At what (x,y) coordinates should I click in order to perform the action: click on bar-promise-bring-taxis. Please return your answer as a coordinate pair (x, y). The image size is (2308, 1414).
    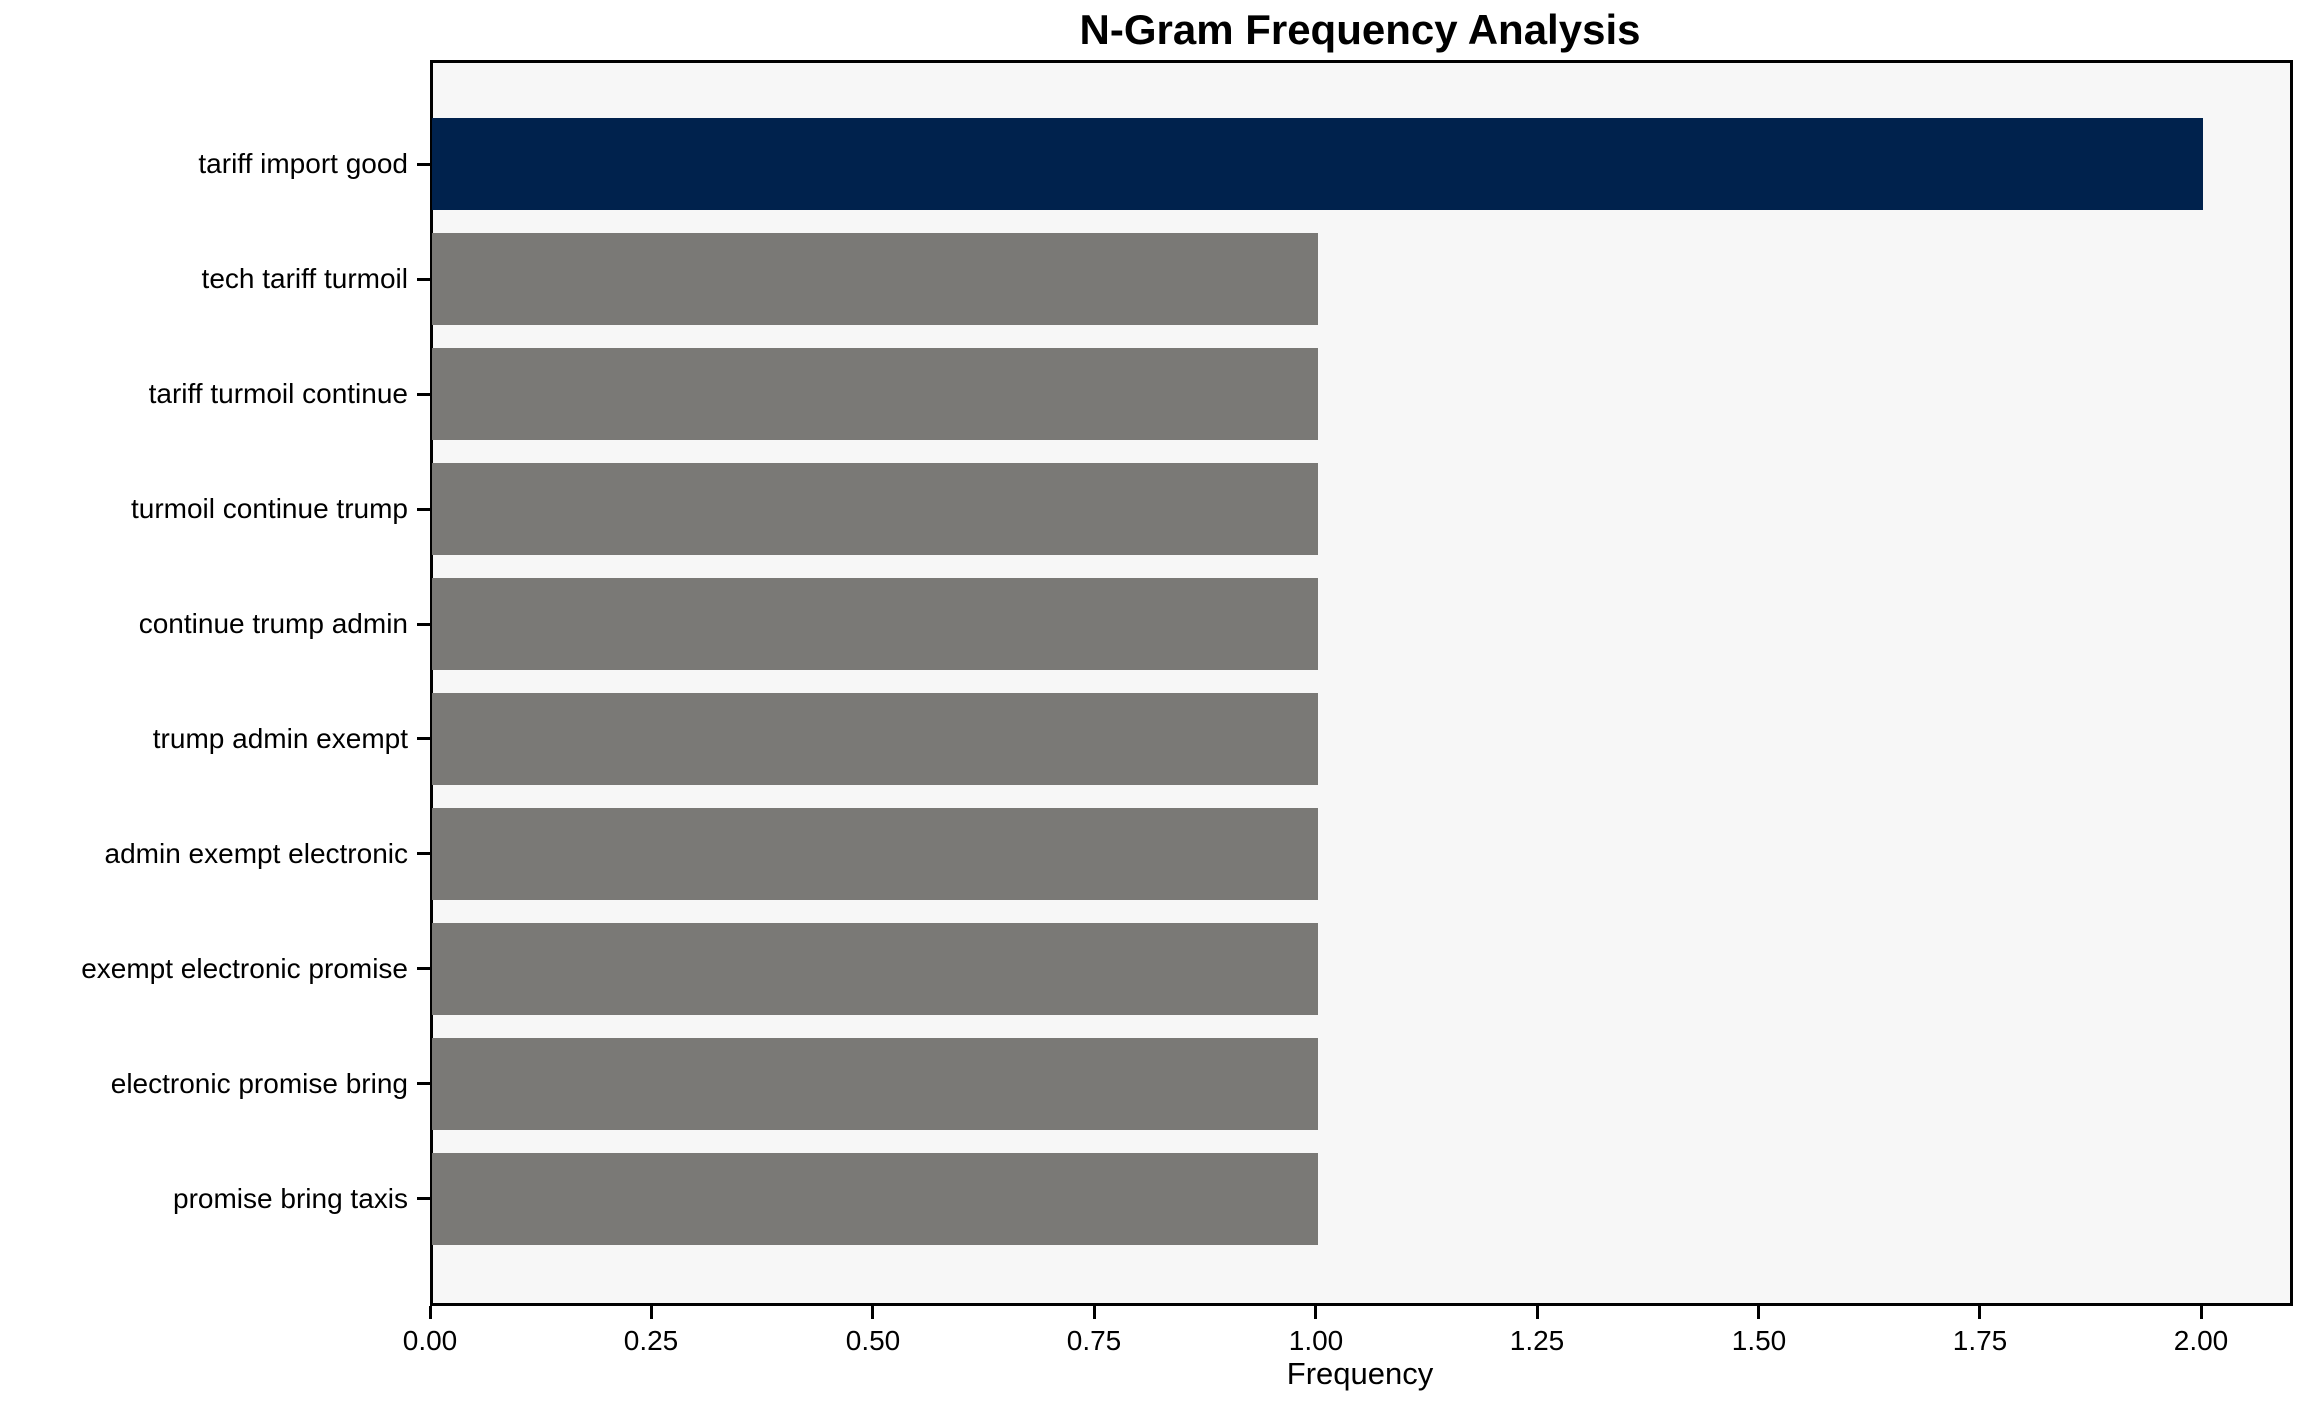
    Looking at the image, I should click on (875, 1199).